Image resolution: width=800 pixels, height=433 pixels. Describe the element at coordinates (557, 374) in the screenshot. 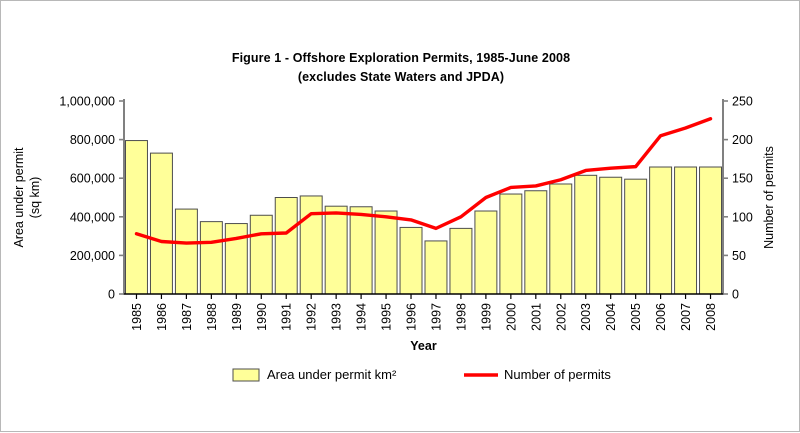

I see `legend-label-number-of-permits: Number of permits` at that location.